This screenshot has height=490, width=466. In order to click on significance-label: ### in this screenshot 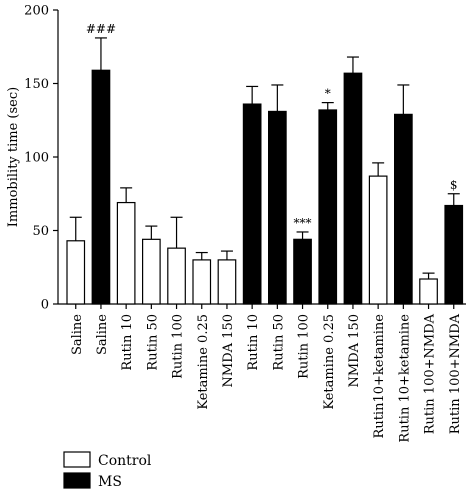, I will do `click(101, 29)`.